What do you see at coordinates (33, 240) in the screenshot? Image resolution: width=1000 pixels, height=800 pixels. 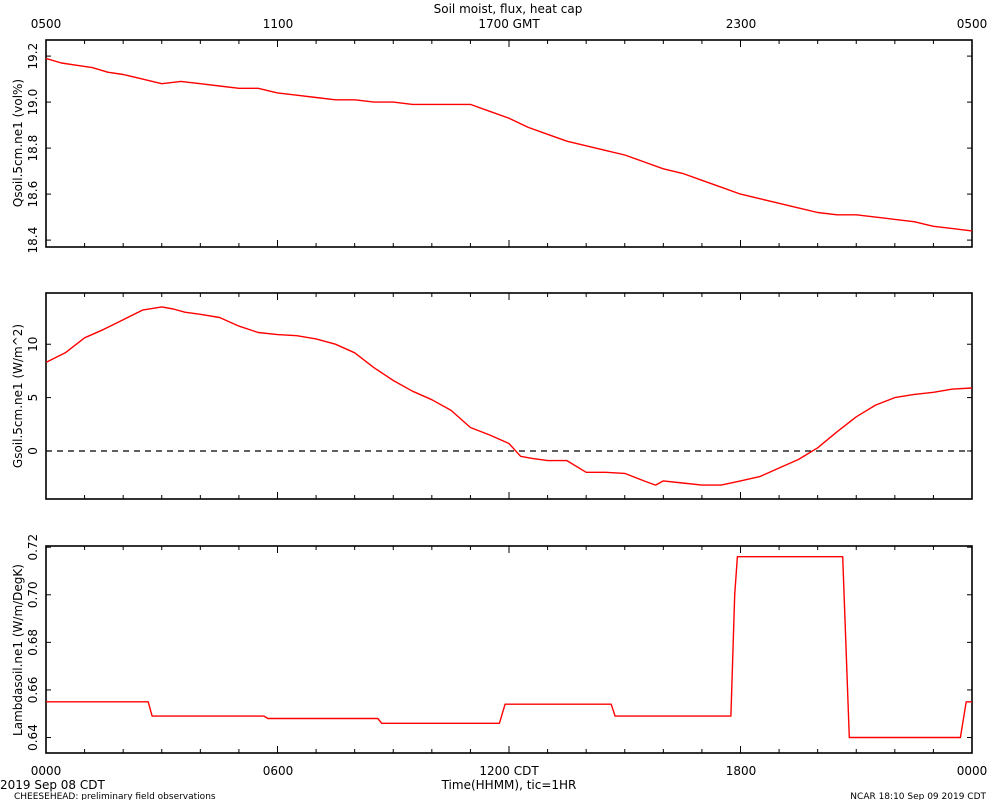 I see `y-tick-label: 18.4` at bounding box center [33, 240].